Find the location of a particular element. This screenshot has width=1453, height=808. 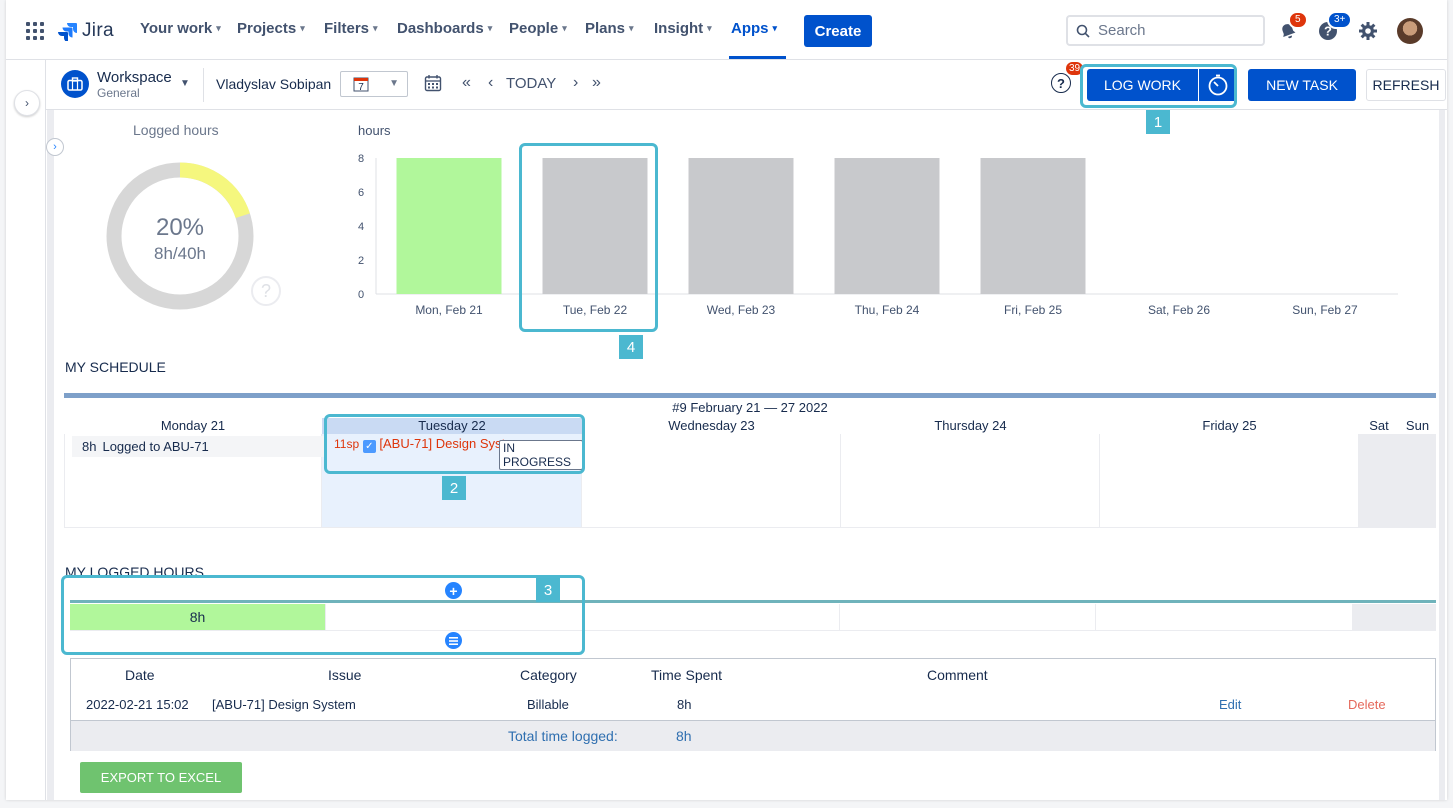

day-column-thursday is located at coordinates (970, 481).